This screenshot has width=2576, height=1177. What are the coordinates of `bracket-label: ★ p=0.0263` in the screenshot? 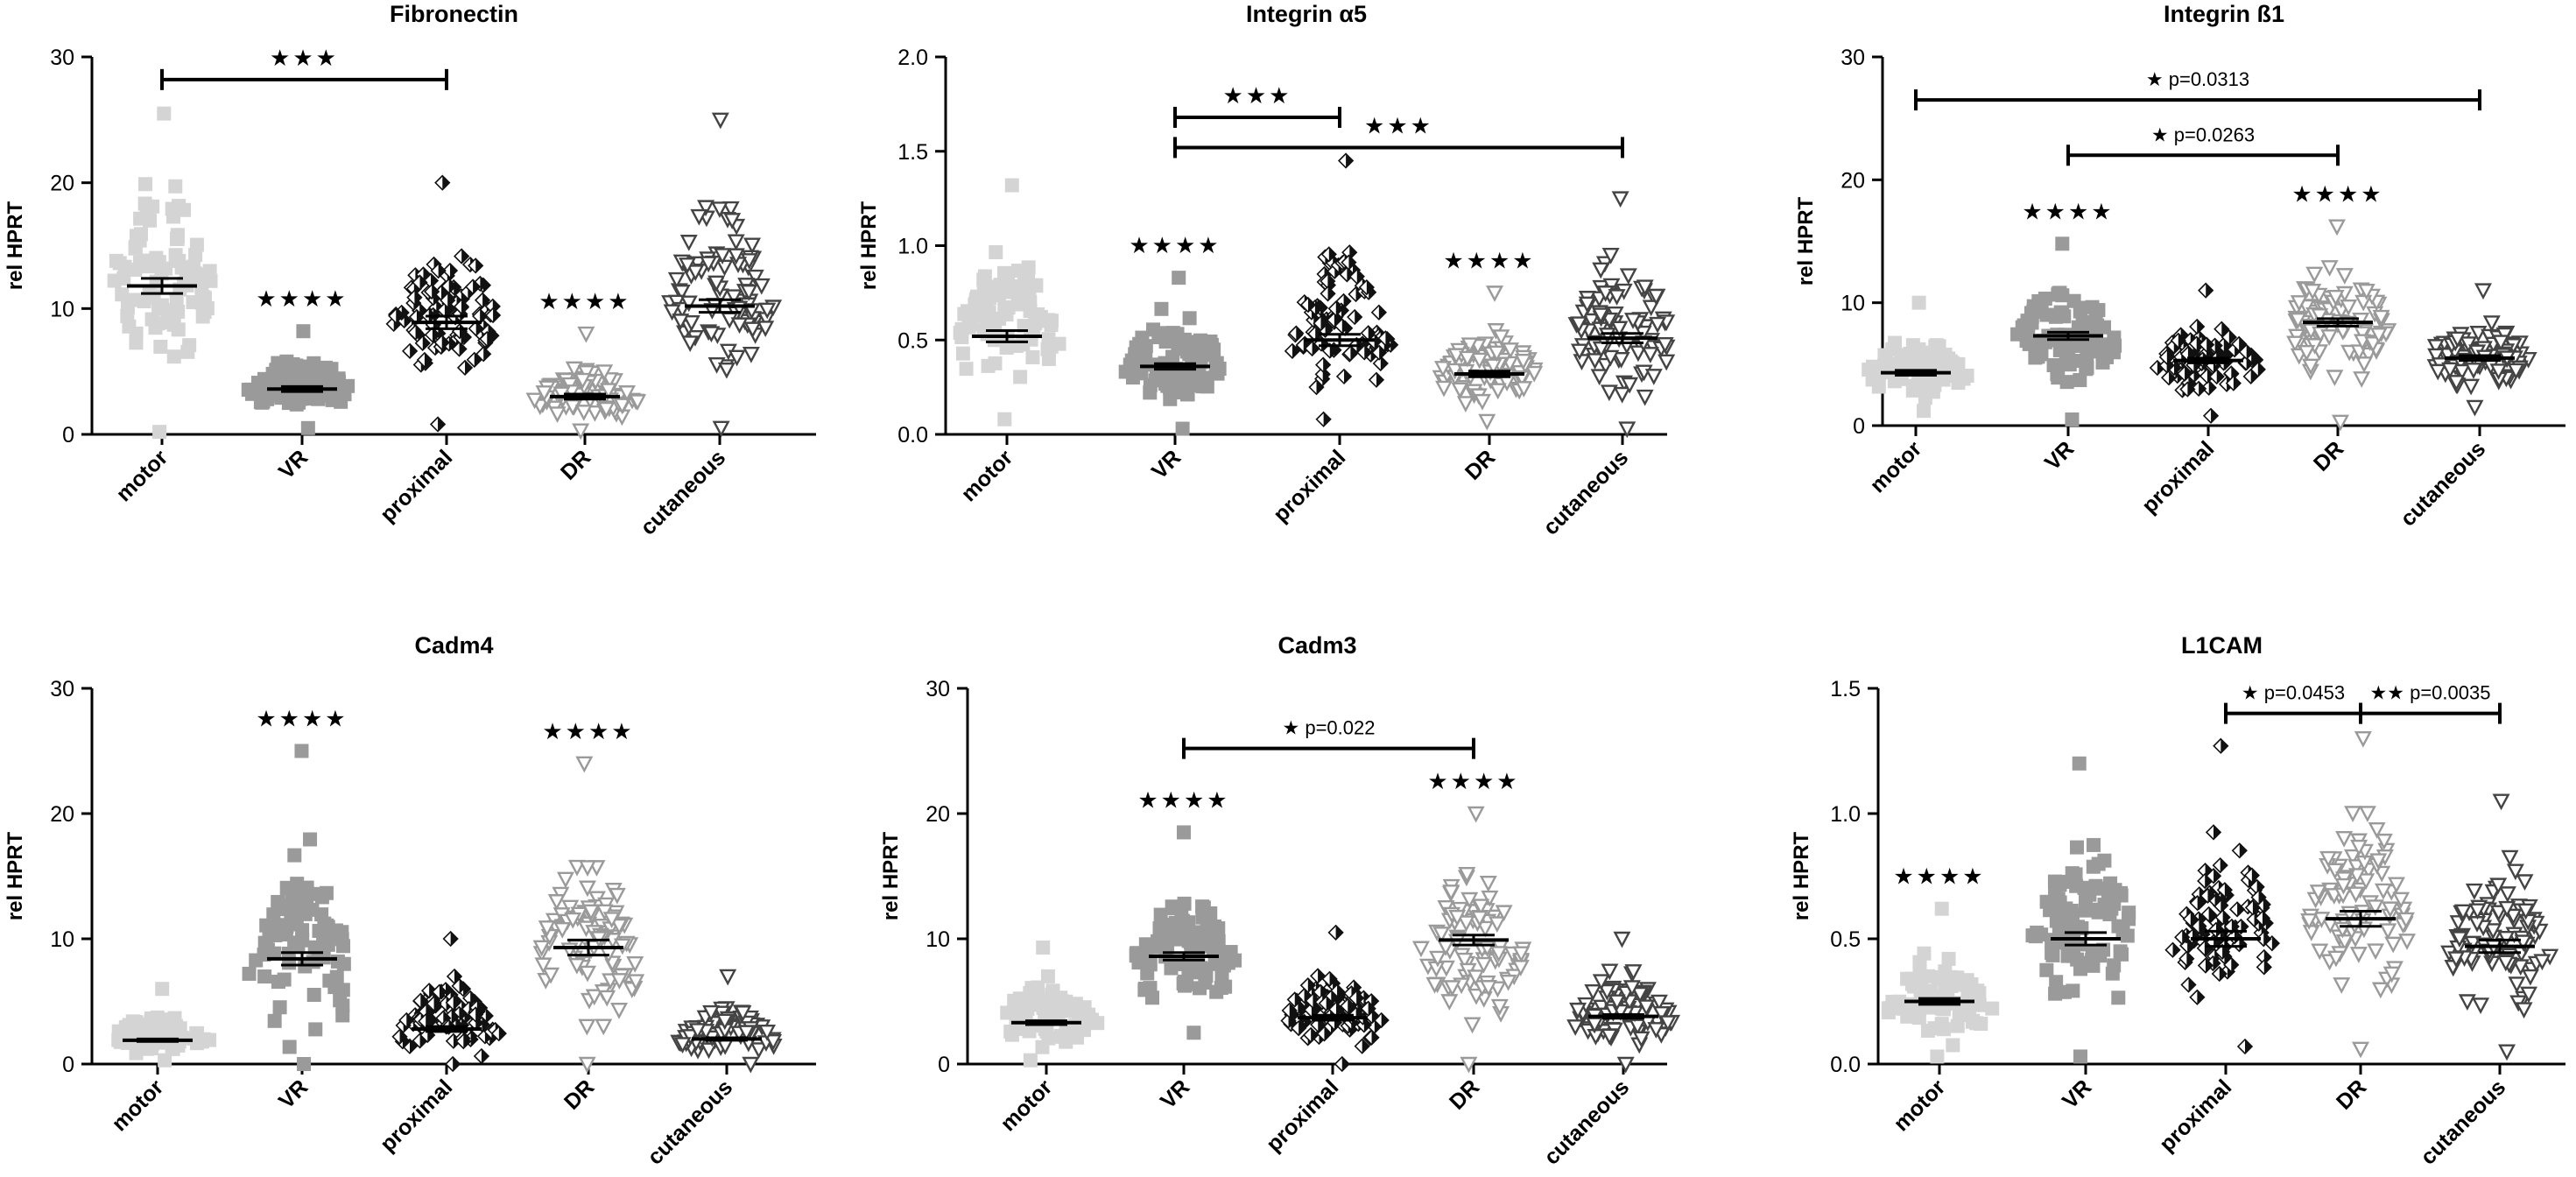 It's located at (2203, 134).